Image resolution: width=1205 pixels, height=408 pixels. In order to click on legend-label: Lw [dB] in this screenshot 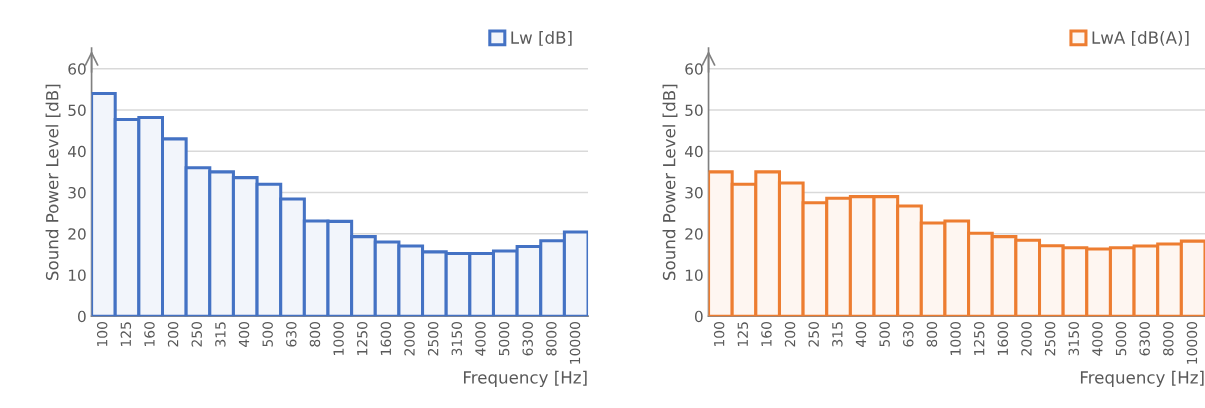, I will do `click(541, 38)`.